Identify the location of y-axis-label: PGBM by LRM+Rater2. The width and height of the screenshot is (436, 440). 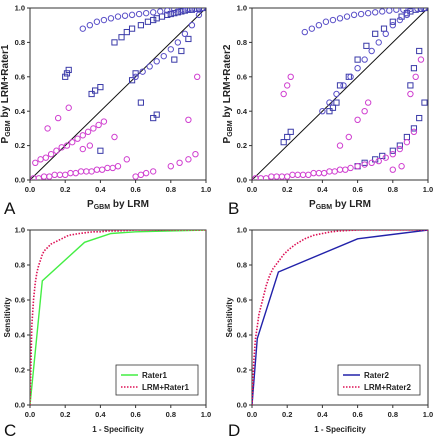
(228, 93).